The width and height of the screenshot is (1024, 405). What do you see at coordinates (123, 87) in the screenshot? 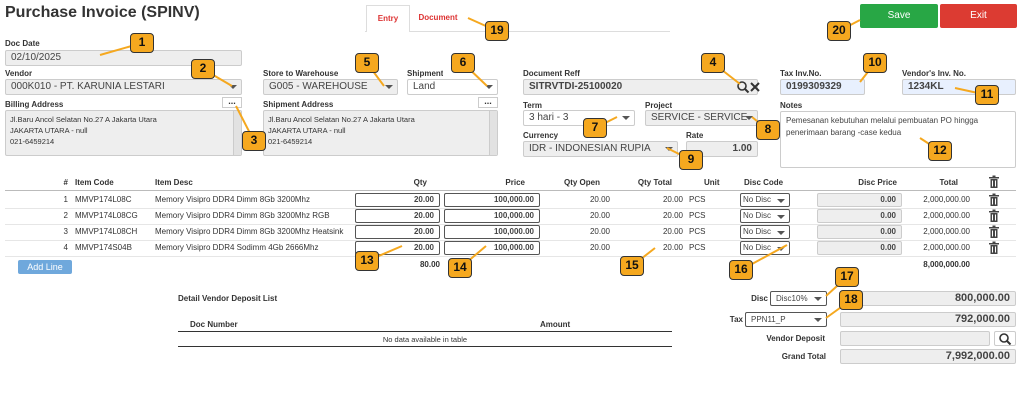
I see `field-input: 000K010 - PT. KARUNIA LESTARI` at bounding box center [123, 87].